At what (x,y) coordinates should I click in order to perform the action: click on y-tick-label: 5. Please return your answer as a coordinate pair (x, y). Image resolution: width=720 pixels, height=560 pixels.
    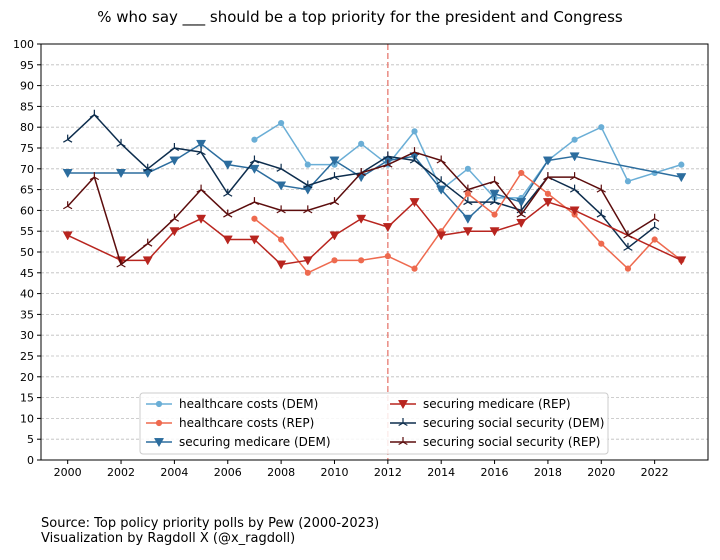
    Looking at the image, I should click on (30, 439).